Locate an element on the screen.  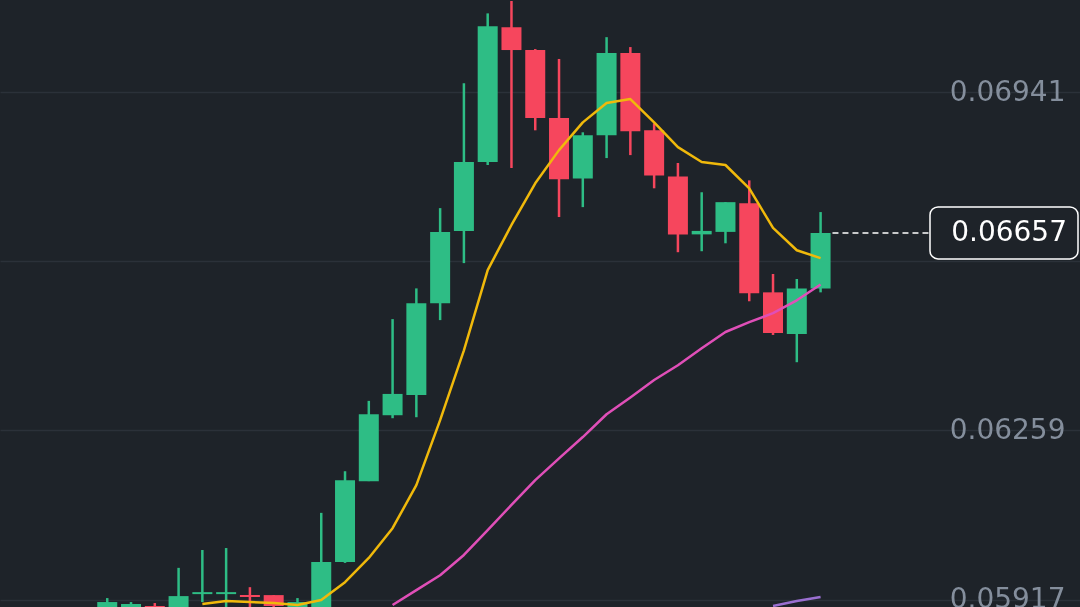
y-tick-label: 0.06941 is located at coordinates (1007, 91).